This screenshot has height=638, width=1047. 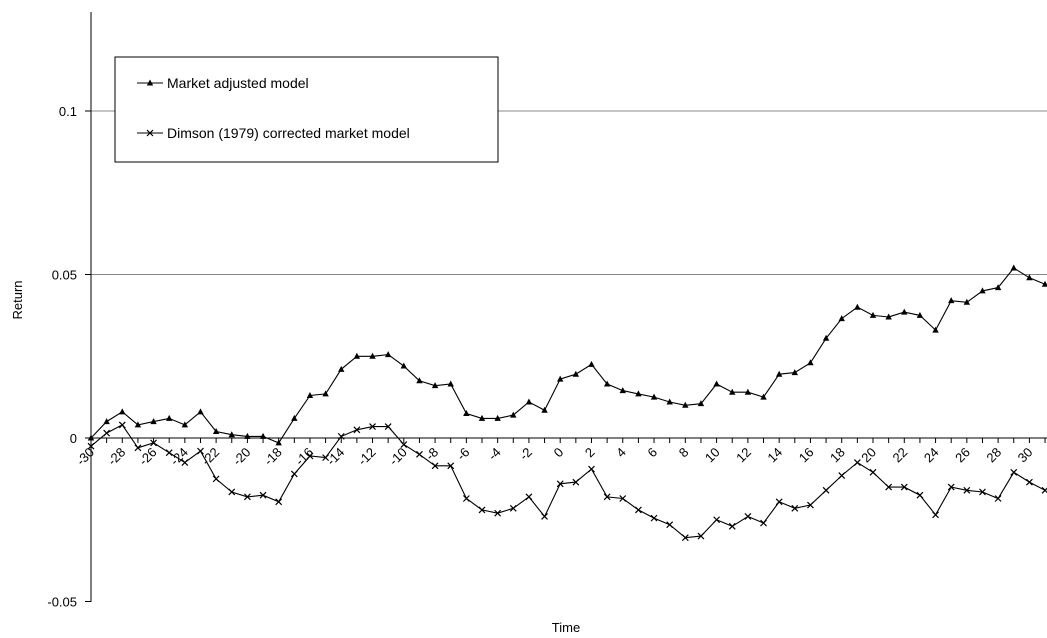 I want to click on x-tick-label: 8, so click(x=684, y=453).